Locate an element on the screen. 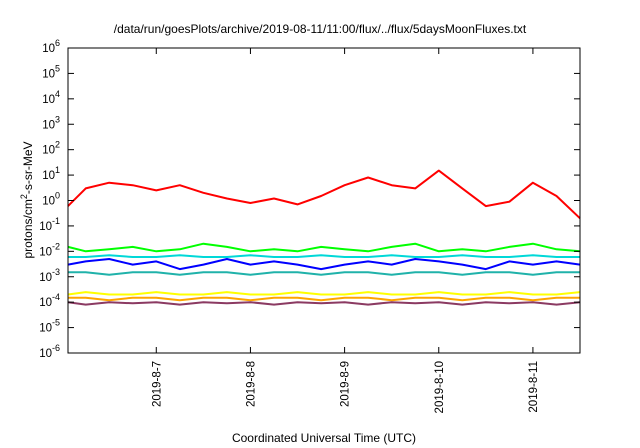 Image resolution: width=640 pixels, height=448 pixels. series-2-line is located at coordinates (324, 256).